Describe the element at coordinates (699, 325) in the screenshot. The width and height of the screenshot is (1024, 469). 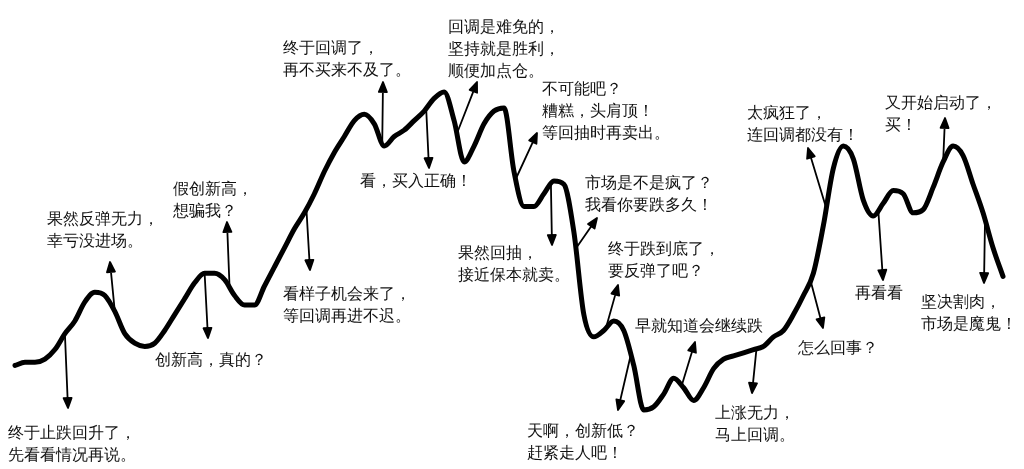
I see `annotation: 早就知道会继续跌` at that location.